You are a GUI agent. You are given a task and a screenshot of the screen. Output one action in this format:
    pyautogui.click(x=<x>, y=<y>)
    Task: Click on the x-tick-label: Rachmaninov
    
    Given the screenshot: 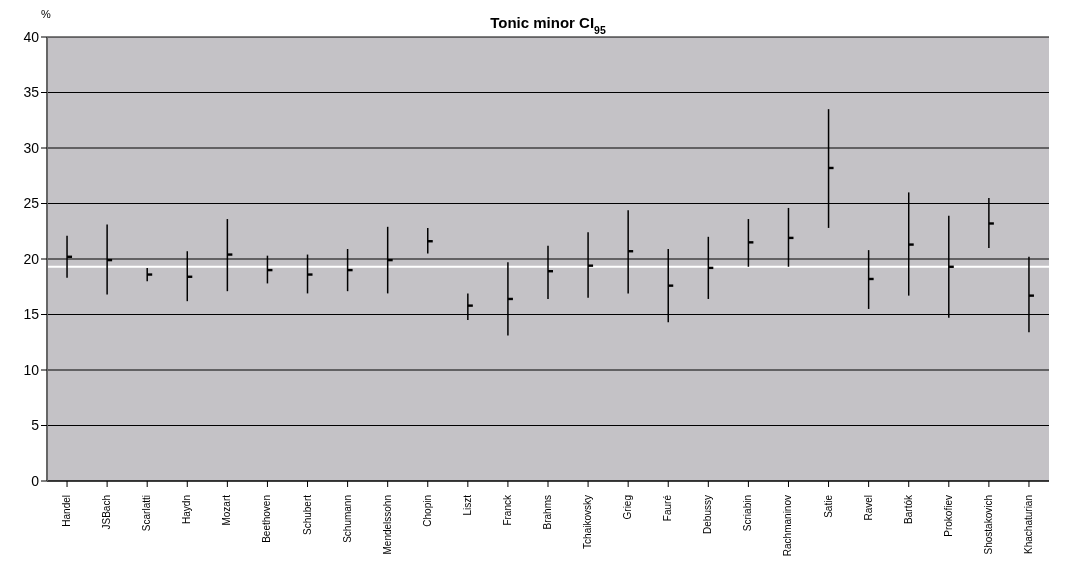 What is the action you would take?
    pyautogui.click(x=788, y=526)
    